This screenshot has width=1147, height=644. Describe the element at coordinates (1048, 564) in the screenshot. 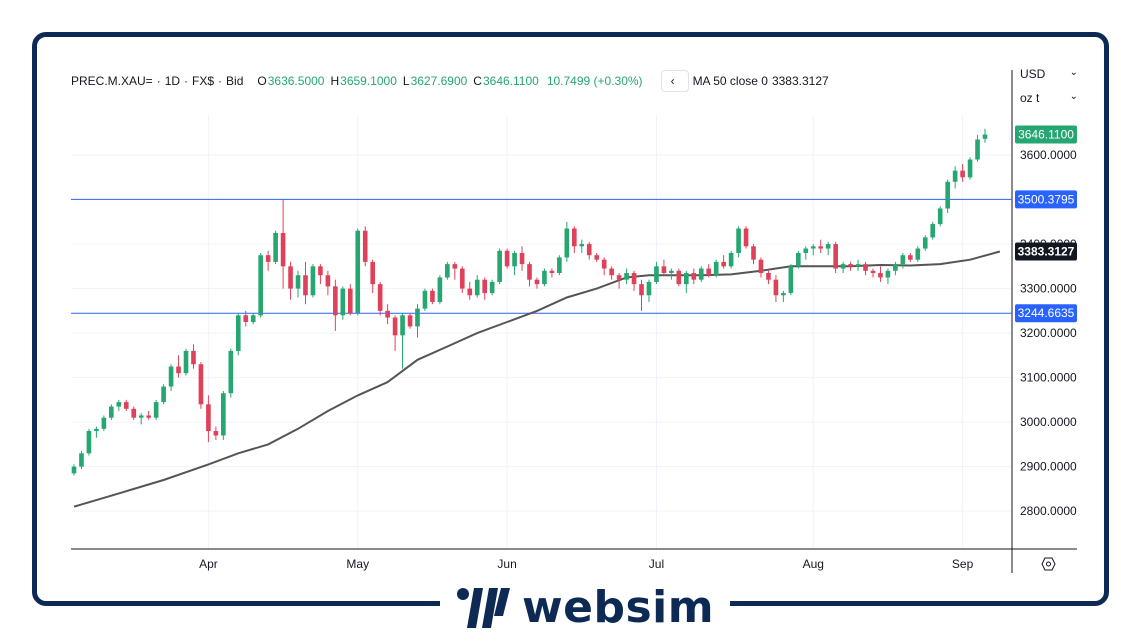

I see `chart-settings-icon` at that location.